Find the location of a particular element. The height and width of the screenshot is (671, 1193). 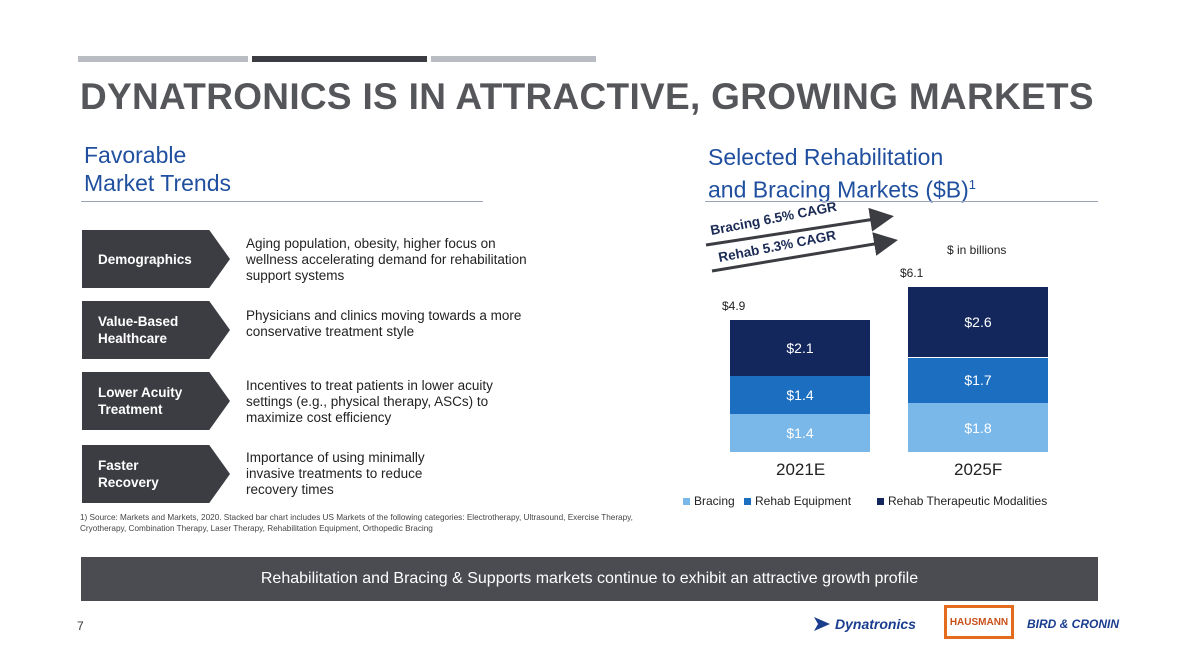

dynatronics-logo-icon is located at coordinates (822, 624).